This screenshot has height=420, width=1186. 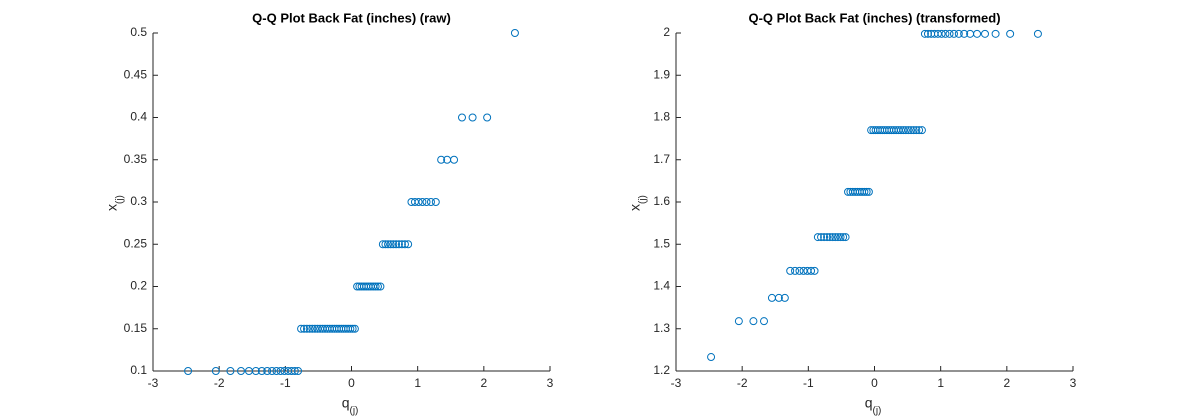 I want to click on y-tick-label: 1.4, so click(x=661, y=286).